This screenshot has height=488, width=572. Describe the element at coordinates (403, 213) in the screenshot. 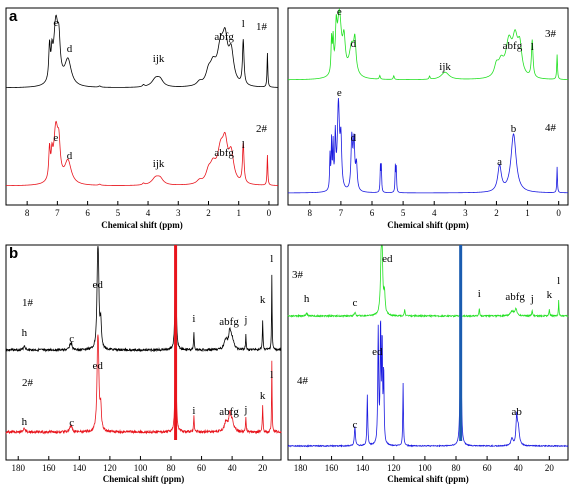

I see `x-tick-label: 5` at that location.